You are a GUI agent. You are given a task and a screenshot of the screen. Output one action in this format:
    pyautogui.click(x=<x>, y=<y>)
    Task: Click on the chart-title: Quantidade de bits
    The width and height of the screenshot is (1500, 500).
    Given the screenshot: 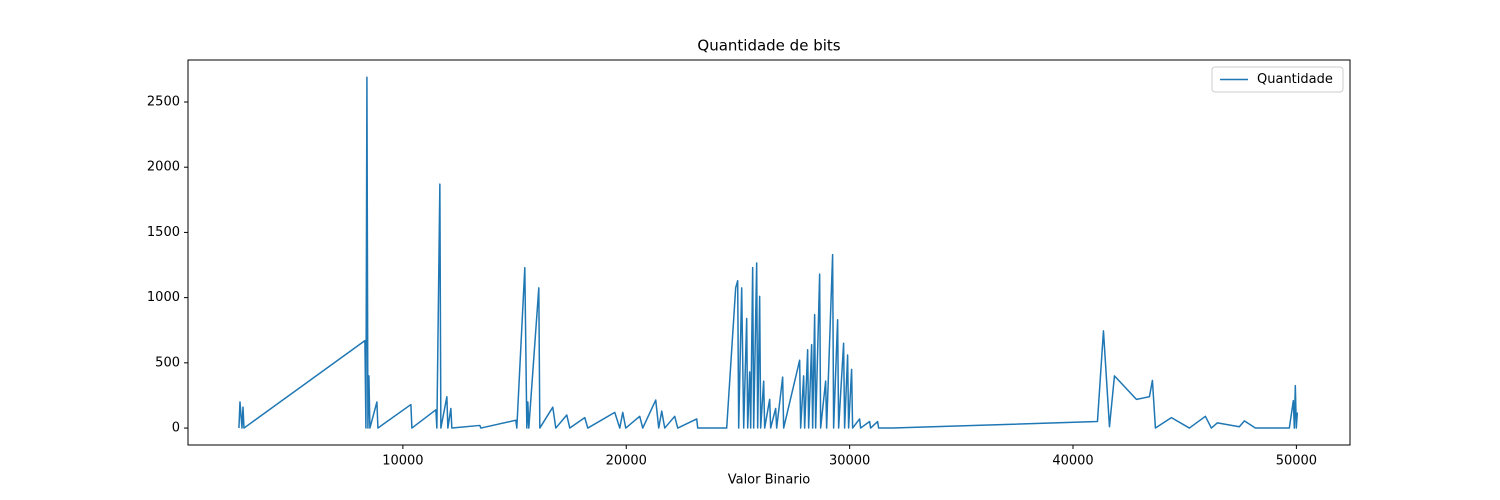 What is the action you would take?
    pyautogui.click(x=768, y=46)
    